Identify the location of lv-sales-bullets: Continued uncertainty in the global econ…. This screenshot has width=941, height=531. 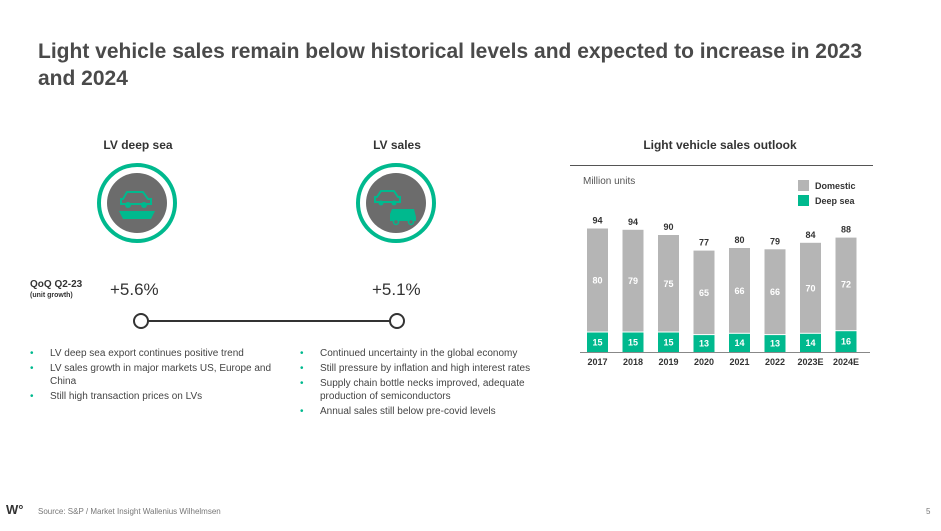
(429, 383).